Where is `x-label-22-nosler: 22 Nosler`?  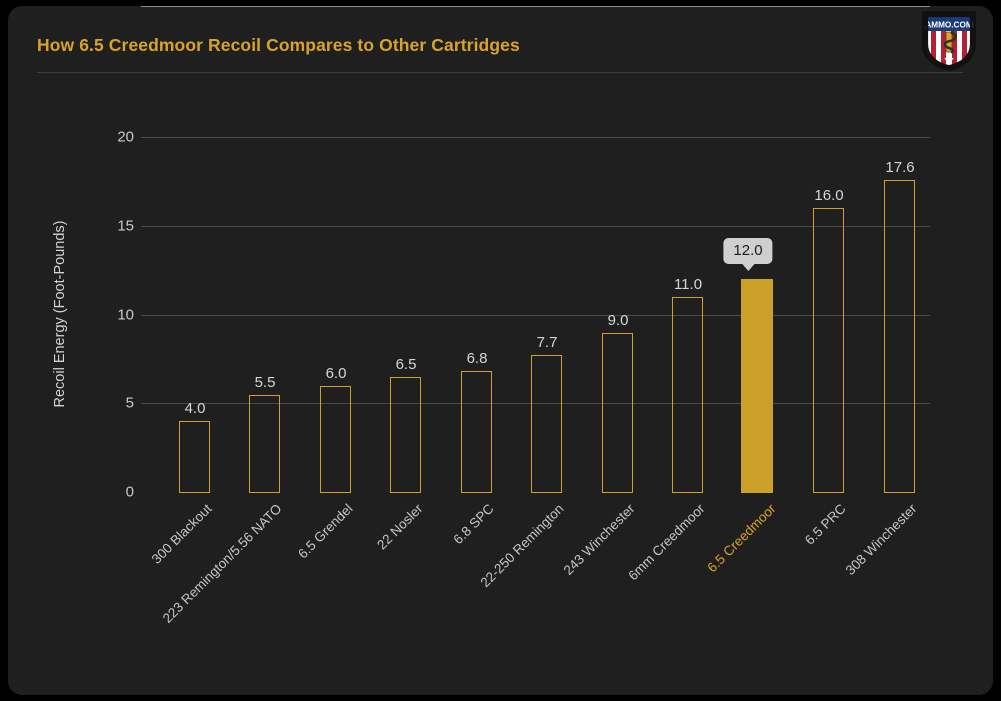
x-label-22-nosler: 22 Nosler is located at coordinates (400, 527).